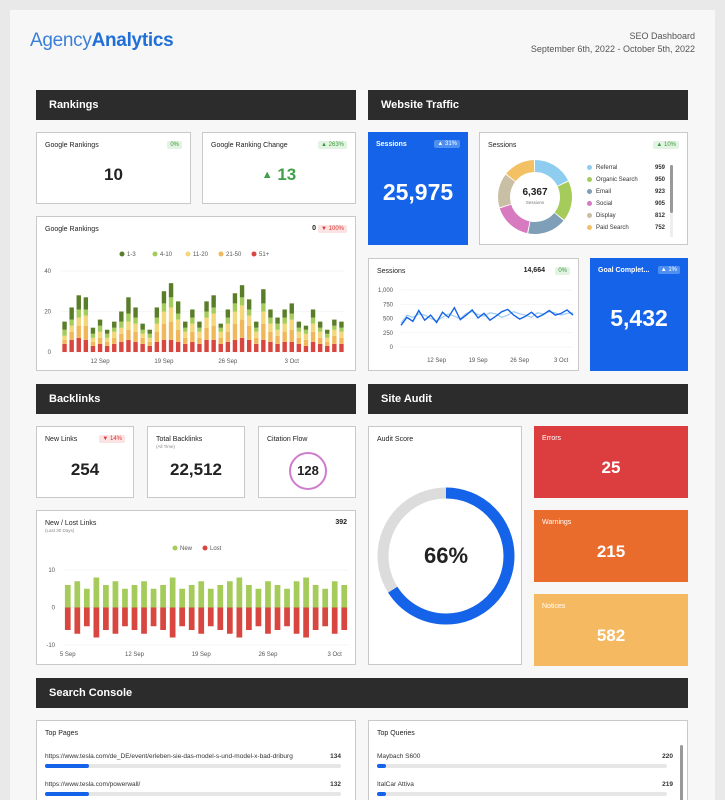 Image resolution: width=725 pixels, height=800 pixels. Describe the element at coordinates (60, 530) in the screenshot. I see `card-subtitle: (Last 30 Days)` at that location.